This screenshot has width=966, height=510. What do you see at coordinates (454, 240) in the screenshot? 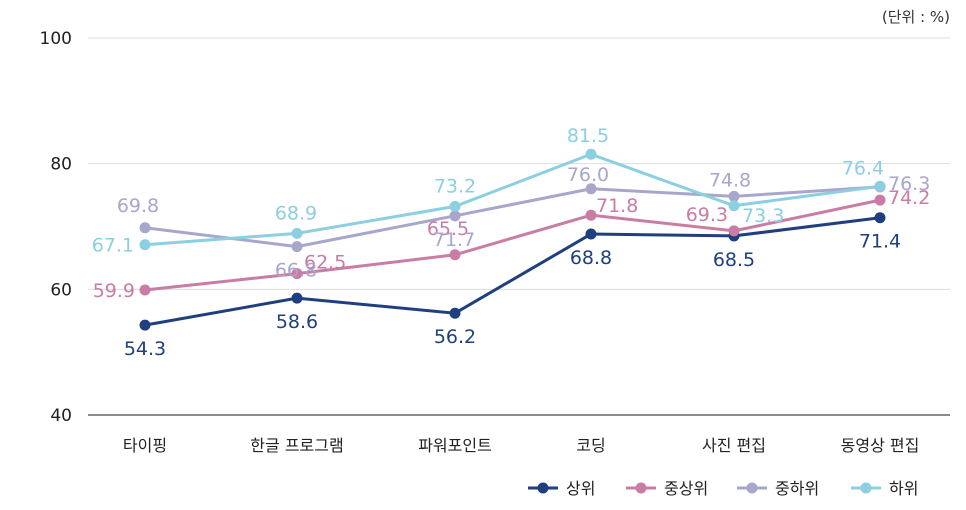
I see `data-label: 71.7` at bounding box center [454, 240].